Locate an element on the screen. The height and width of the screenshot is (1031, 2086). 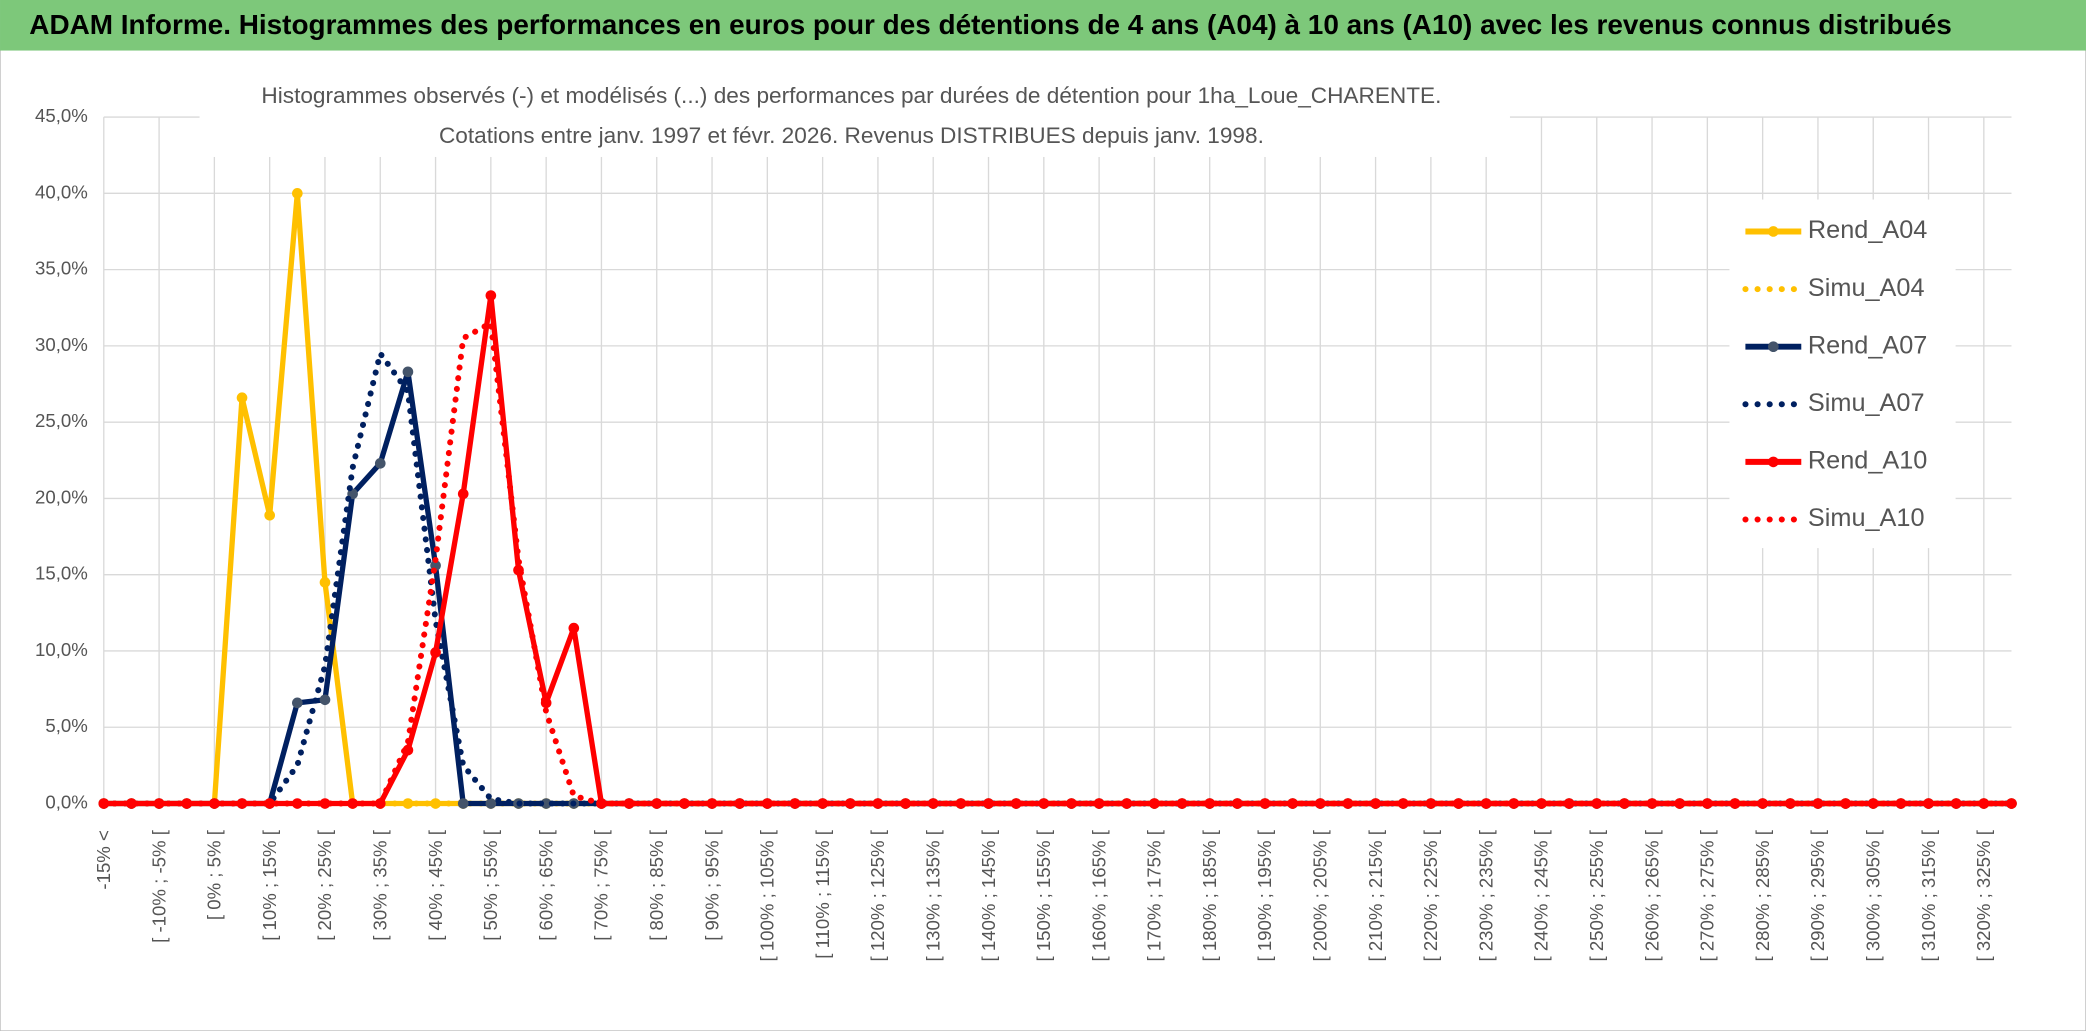
x-tick-label: [ 40% ; 45% [ is located at coordinates (435, 885).